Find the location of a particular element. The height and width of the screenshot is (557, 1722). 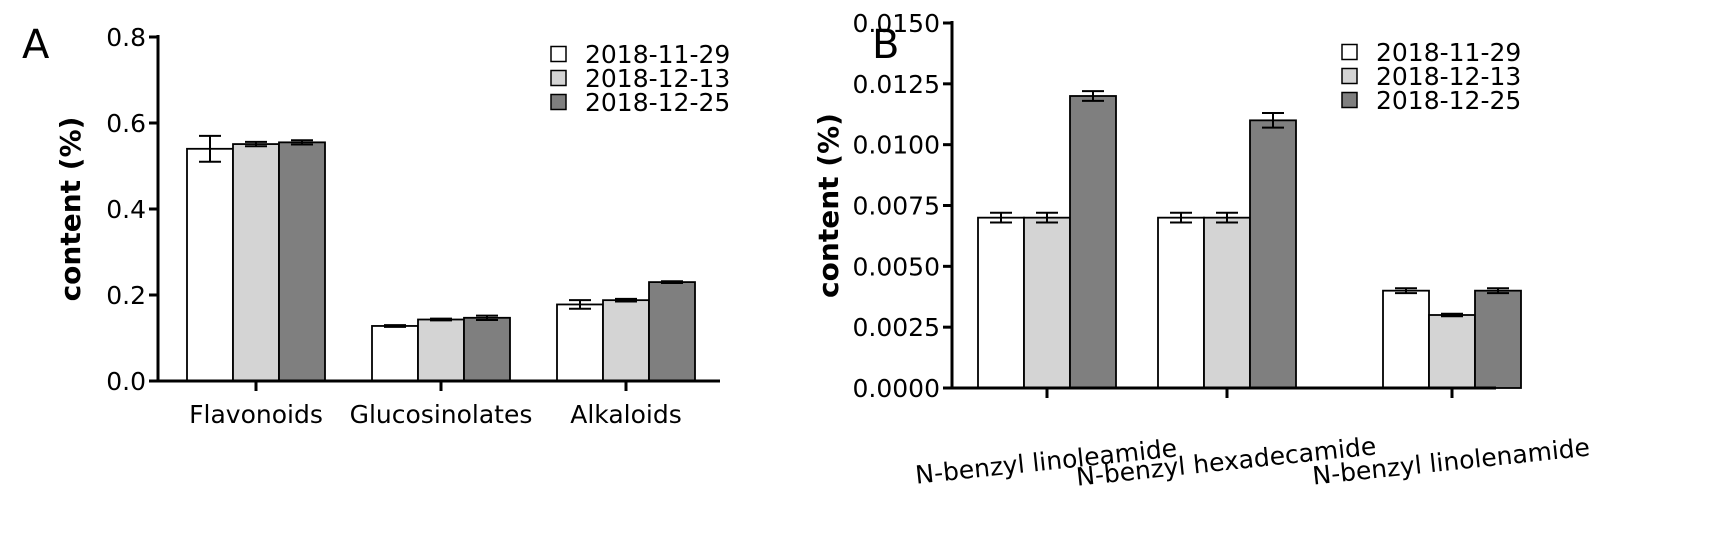

panel-a-legend-label-0: 2018-11-29 is located at coordinates (657, 54).